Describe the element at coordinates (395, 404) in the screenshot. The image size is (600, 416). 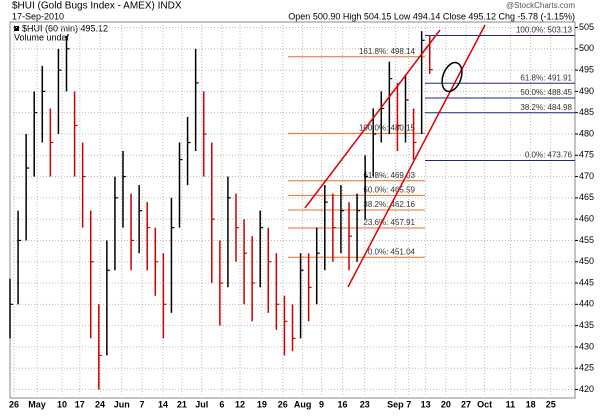
I see `x-tick-label: Sep` at that location.